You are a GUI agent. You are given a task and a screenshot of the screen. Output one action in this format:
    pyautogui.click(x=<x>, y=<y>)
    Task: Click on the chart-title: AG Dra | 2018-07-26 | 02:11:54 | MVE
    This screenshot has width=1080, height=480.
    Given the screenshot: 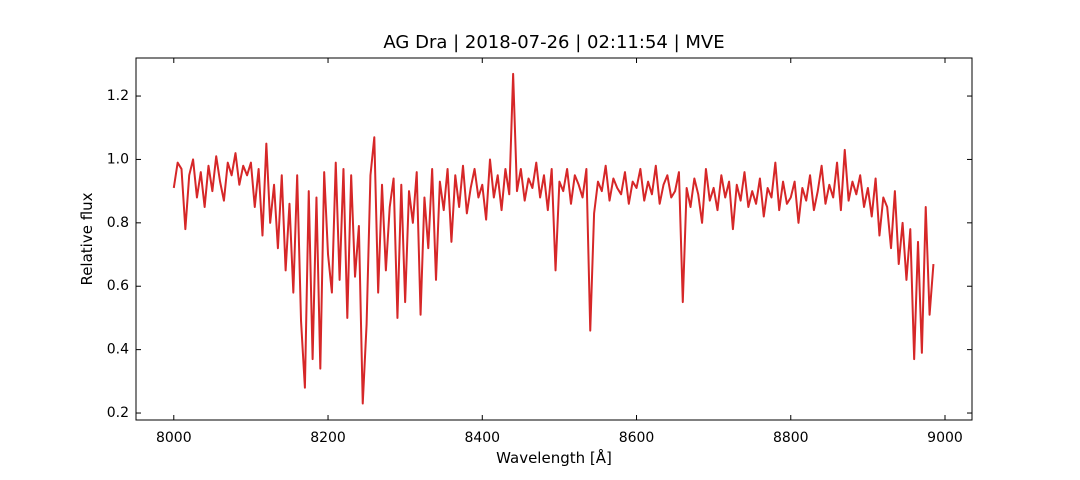 What is the action you would take?
    pyautogui.click(x=553, y=42)
    